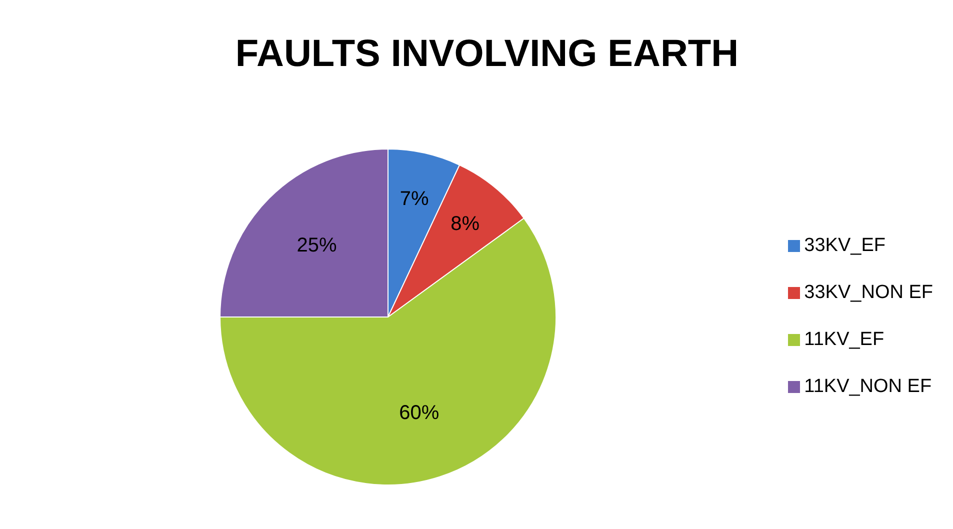 This screenshot has width=953, height=529. I want to click on data-label: 8%, so click(465, 223).